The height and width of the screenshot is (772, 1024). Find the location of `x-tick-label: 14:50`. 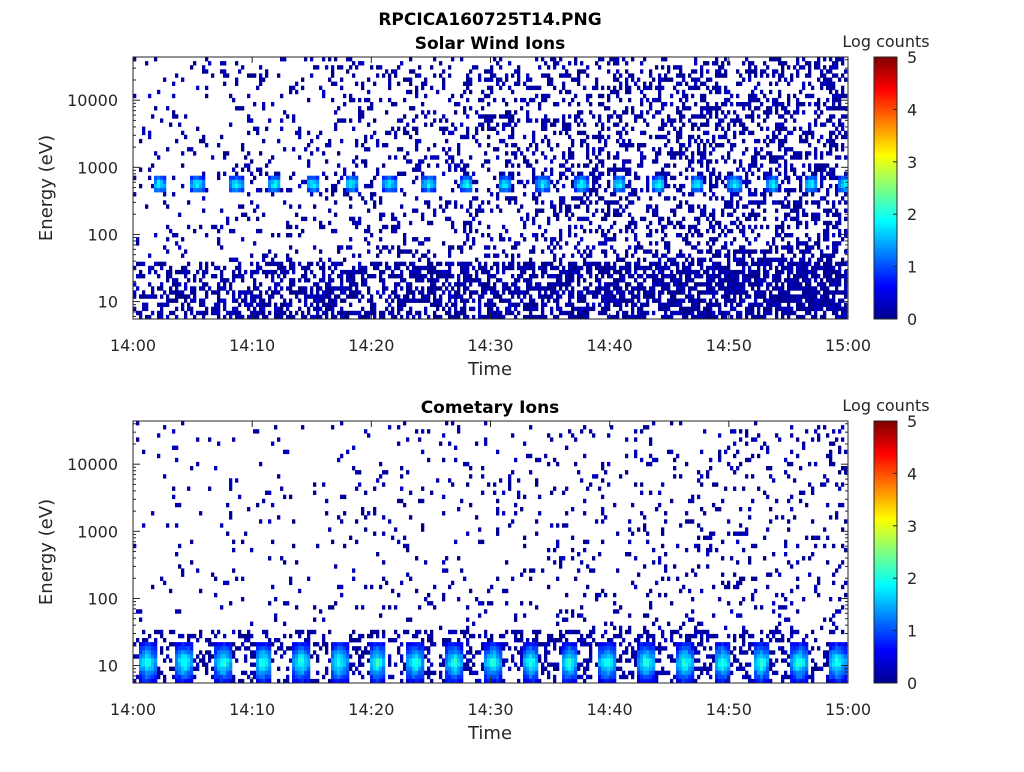

x-tick-label: 14:50 is located at coordinates (729, 345).